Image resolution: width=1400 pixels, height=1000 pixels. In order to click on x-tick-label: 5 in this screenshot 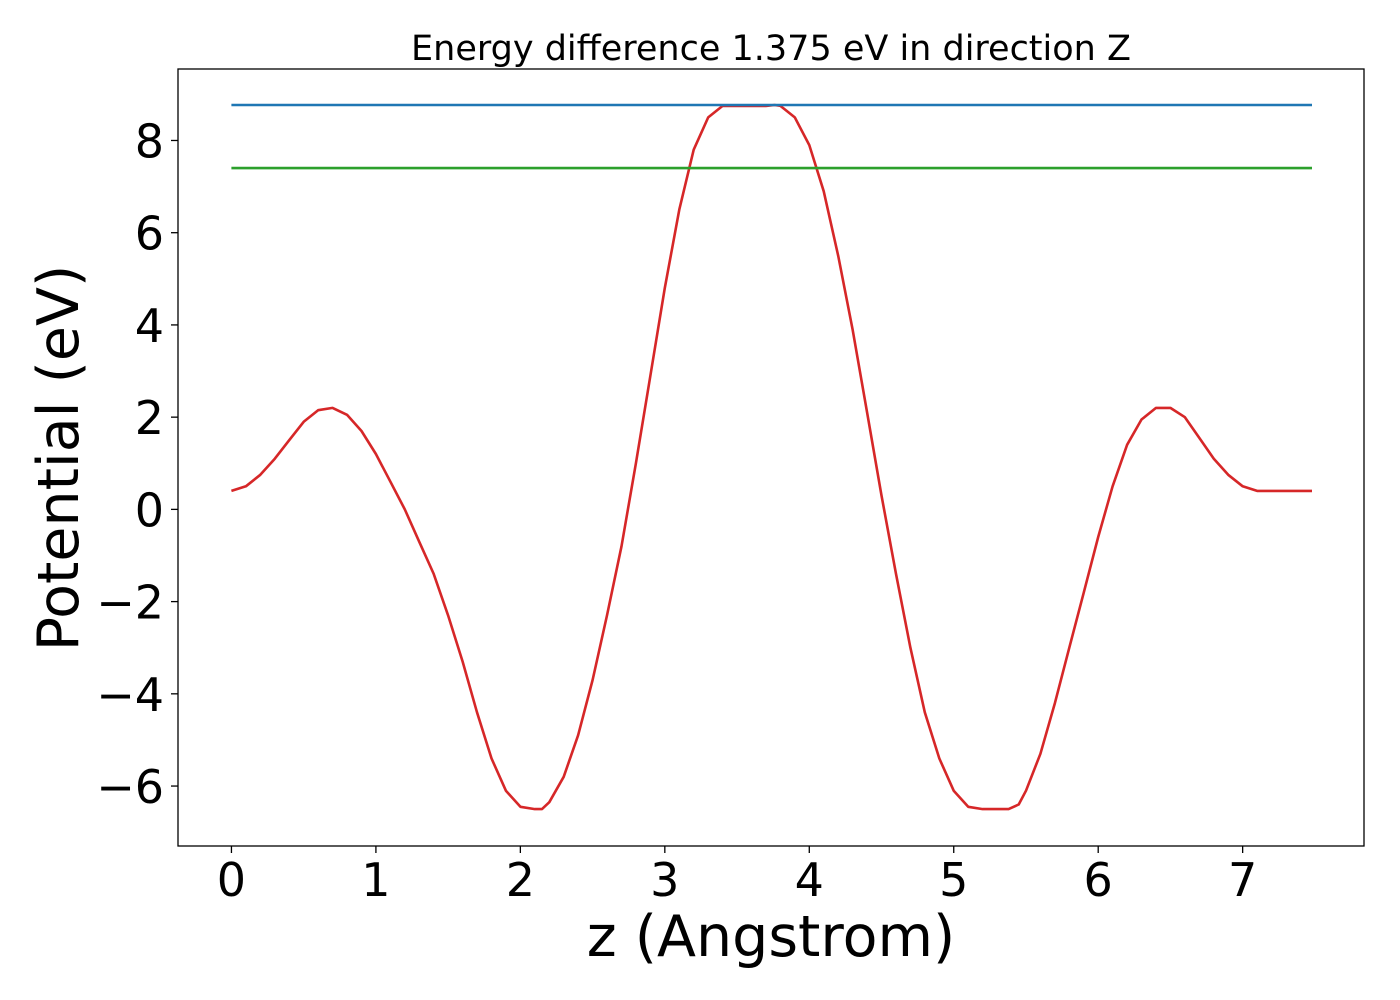, I will do `click(953, 880)`.